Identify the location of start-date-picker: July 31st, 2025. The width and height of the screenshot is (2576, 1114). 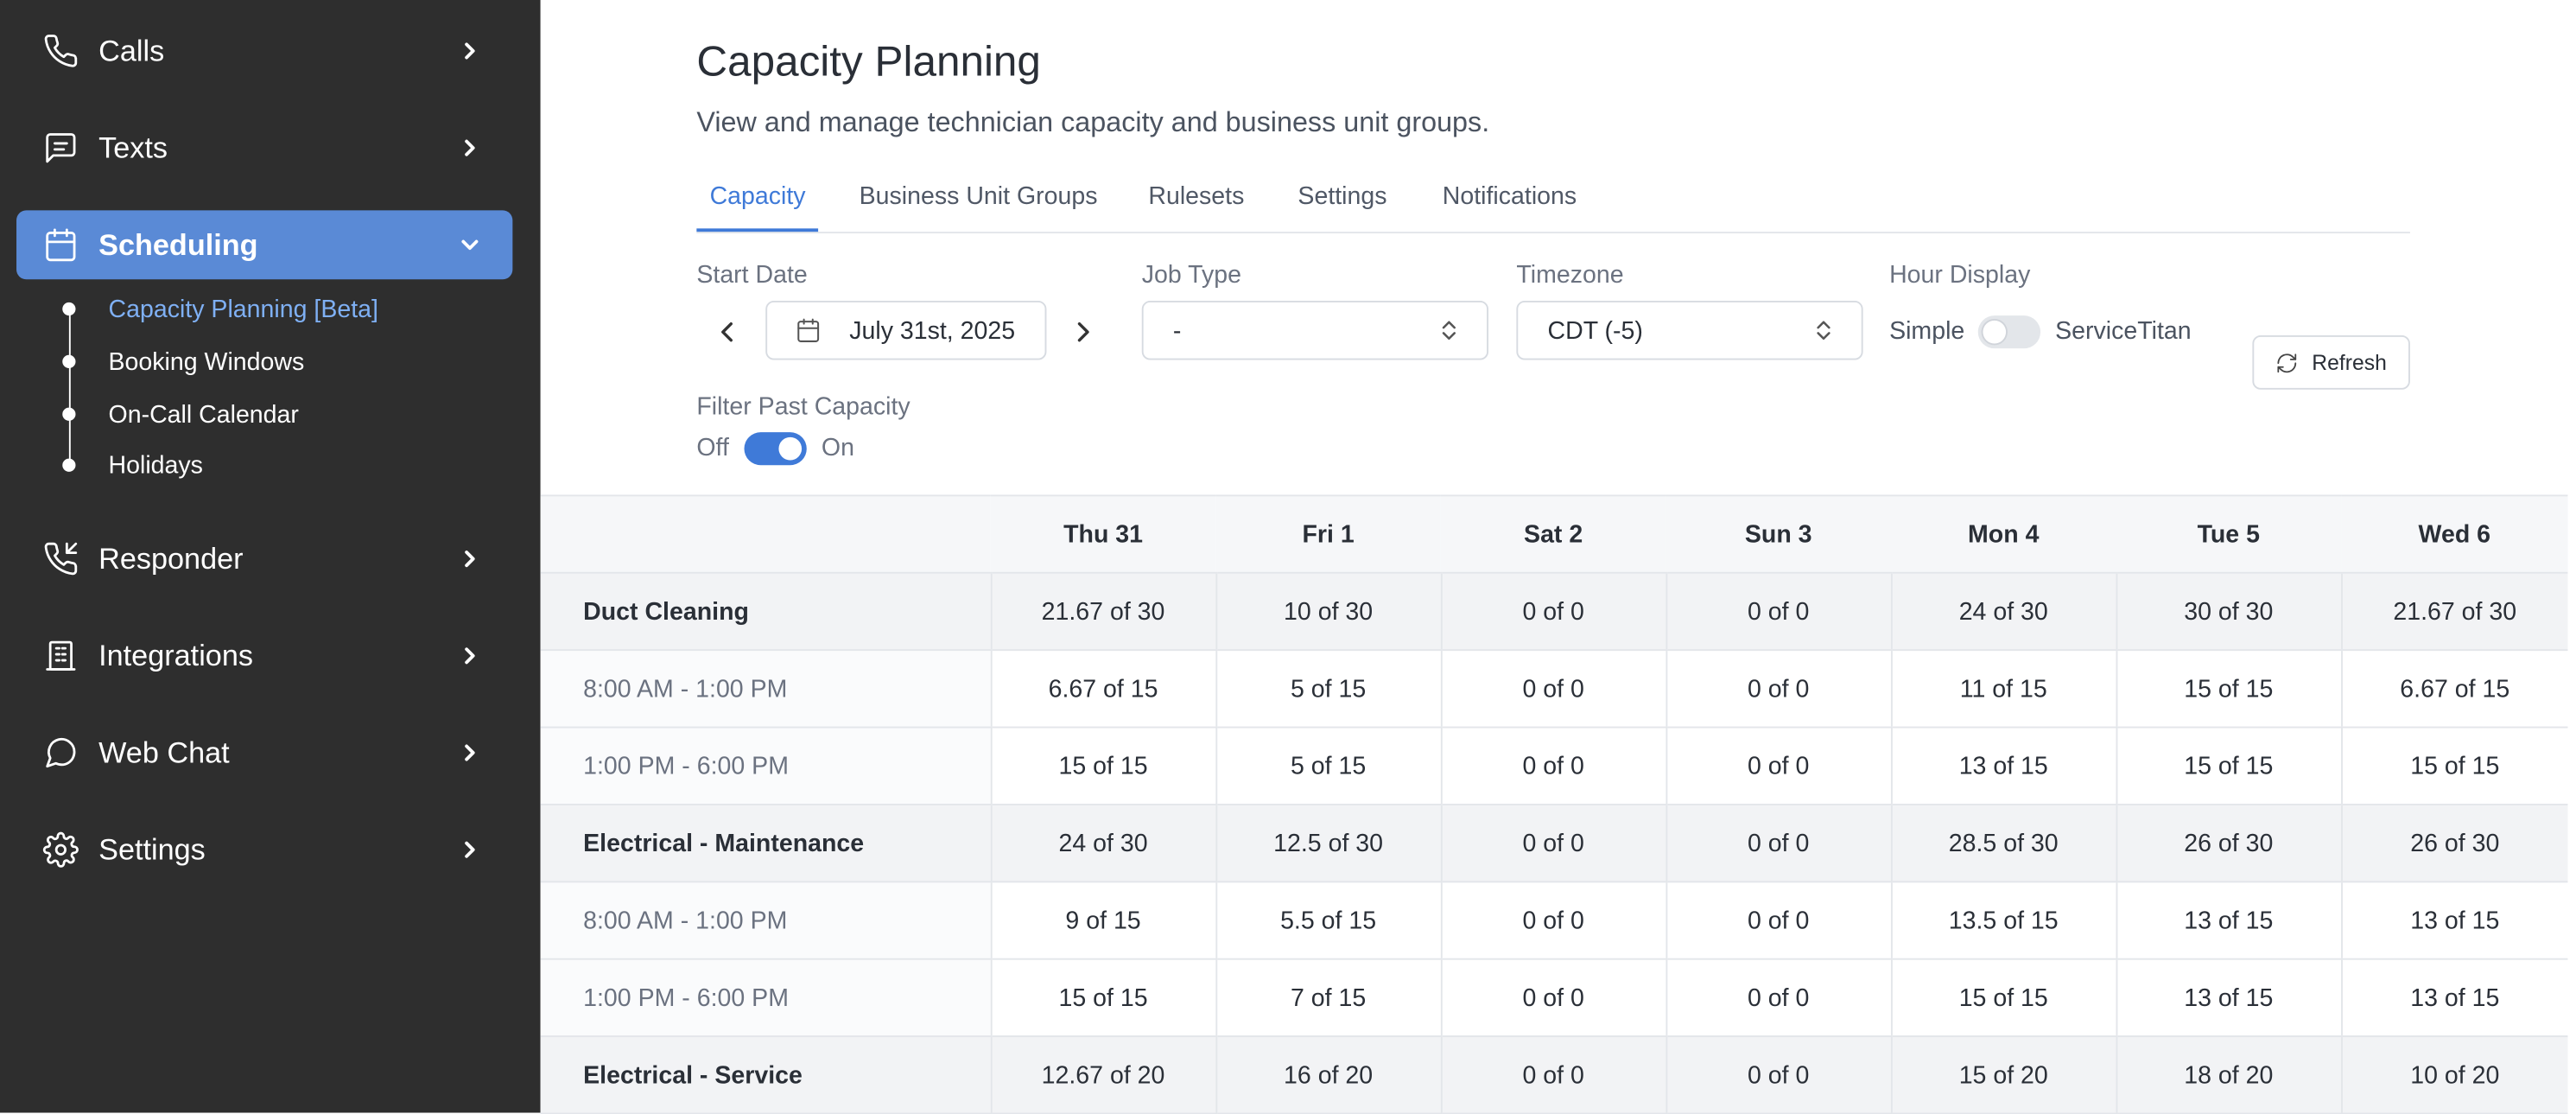
(906, 331).